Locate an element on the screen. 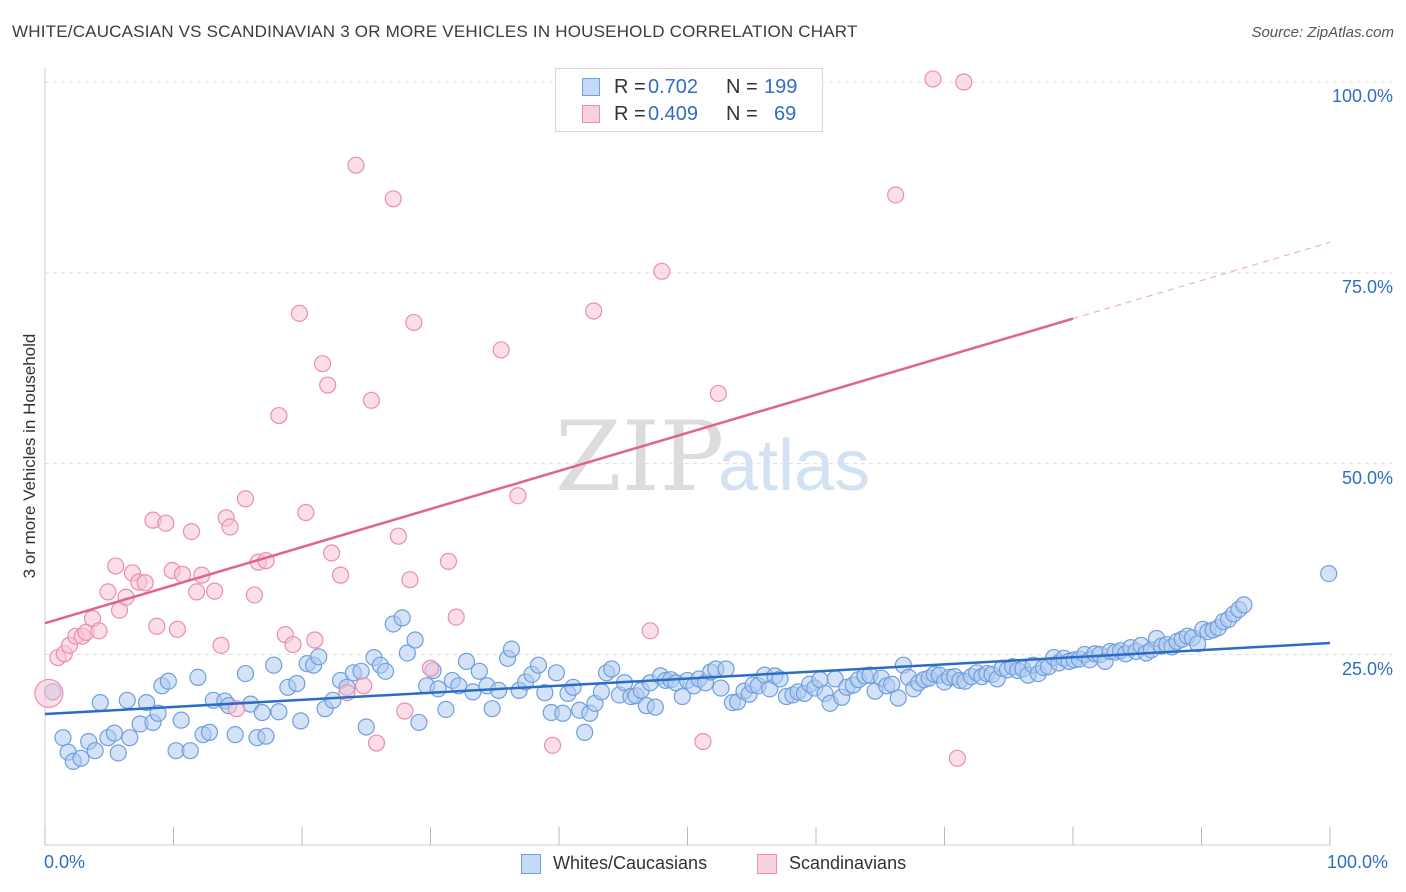 The width and height of the screenshot is (1406, 892). bottom-legend-swatch-blue is located at coordinates (531, 864).